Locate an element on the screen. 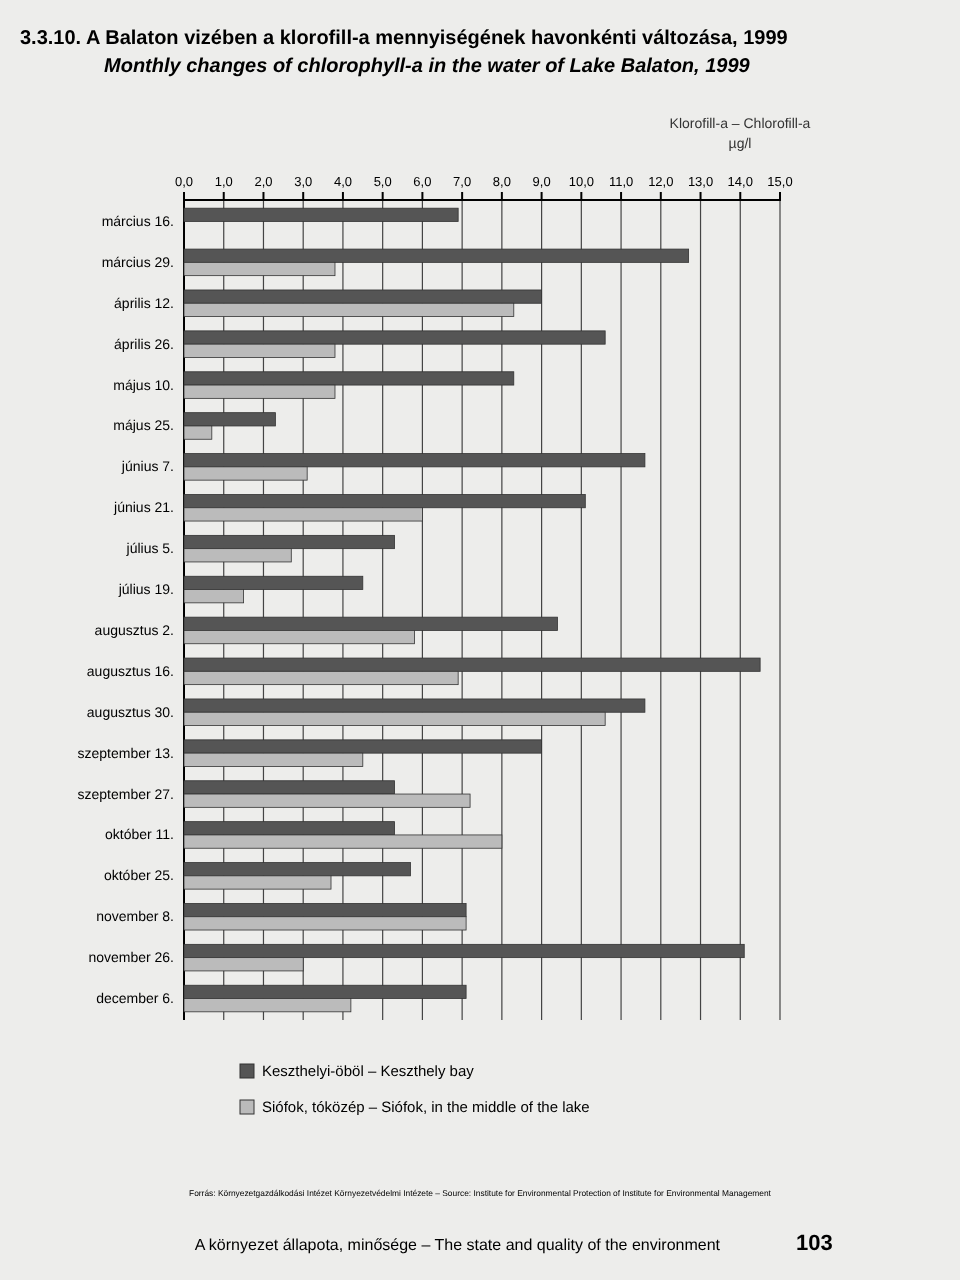  chart-subtitle: Monthly changes of chlorophyll-a in the water of Lake Balaton, 1999 is located at coordinates (427, 67).